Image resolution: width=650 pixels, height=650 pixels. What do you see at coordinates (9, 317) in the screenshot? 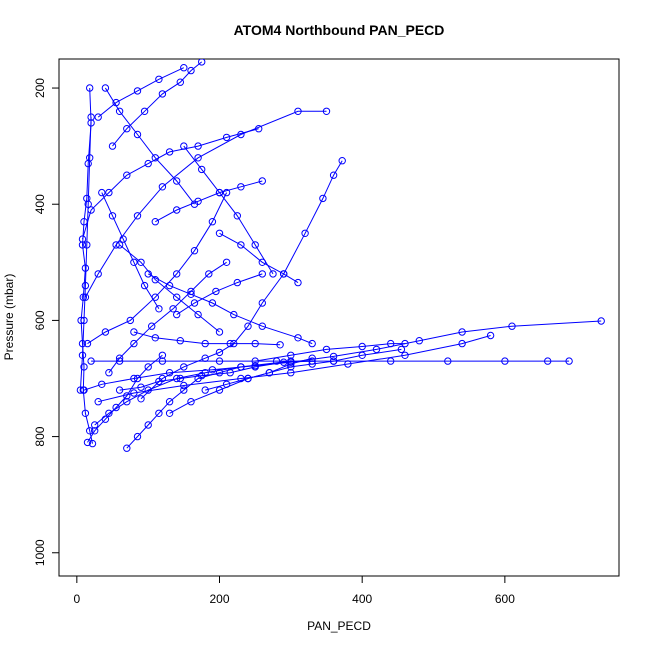
I see `y-axis-label: Pressure (mbar)` at bounding box center [9, 317].